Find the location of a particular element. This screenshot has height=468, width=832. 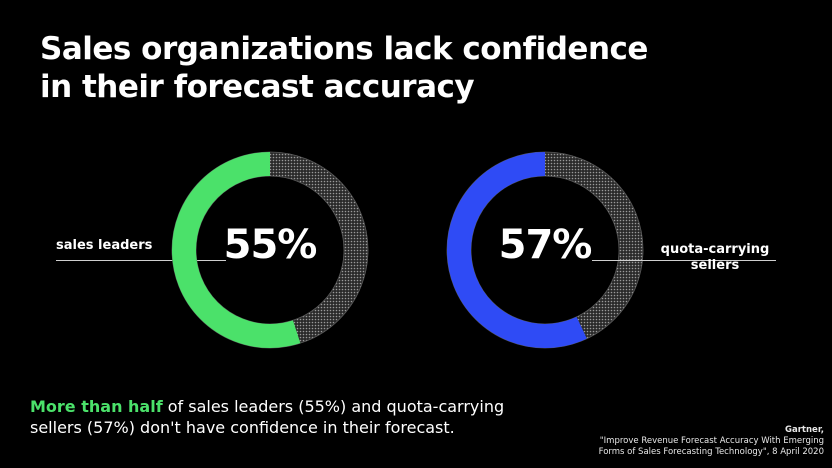

title-line-2: in their forecast accuracy is located at coordinates (257, 87).